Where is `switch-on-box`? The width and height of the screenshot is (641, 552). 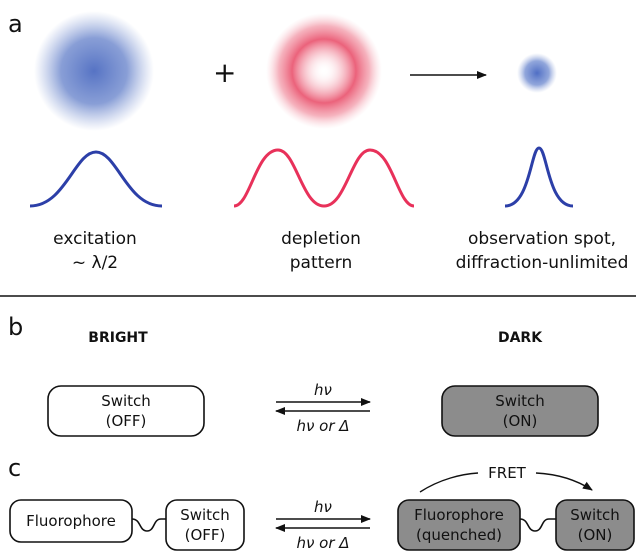
switch-on-box is located at coordinates (520, 411).